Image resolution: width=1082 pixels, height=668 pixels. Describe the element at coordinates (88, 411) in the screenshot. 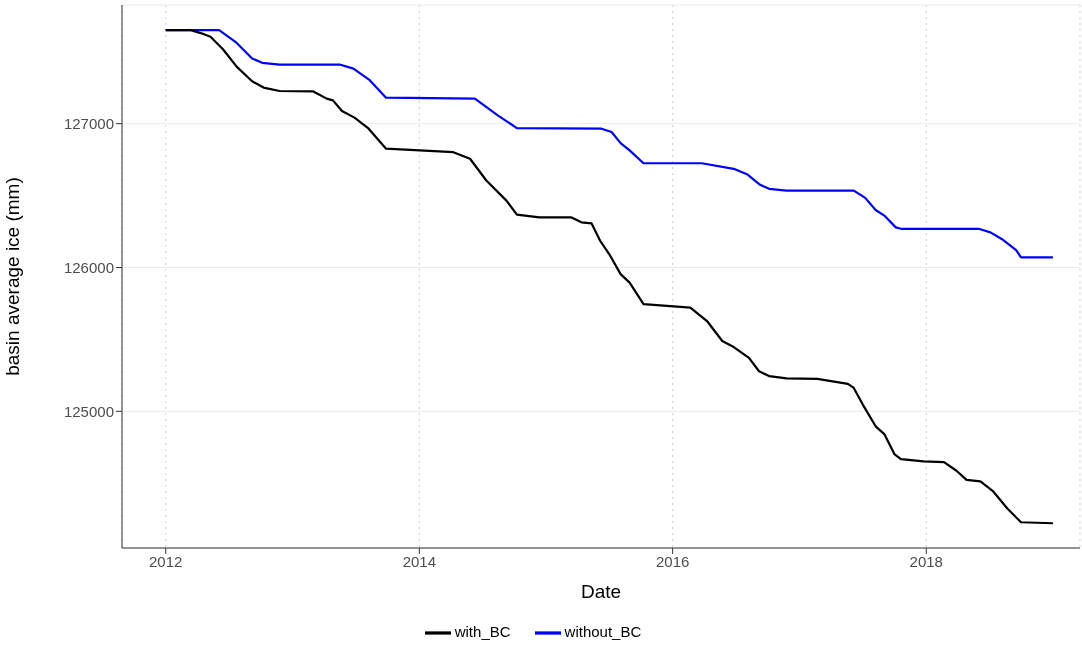

I see `y-tick-label: 125000` at that location.